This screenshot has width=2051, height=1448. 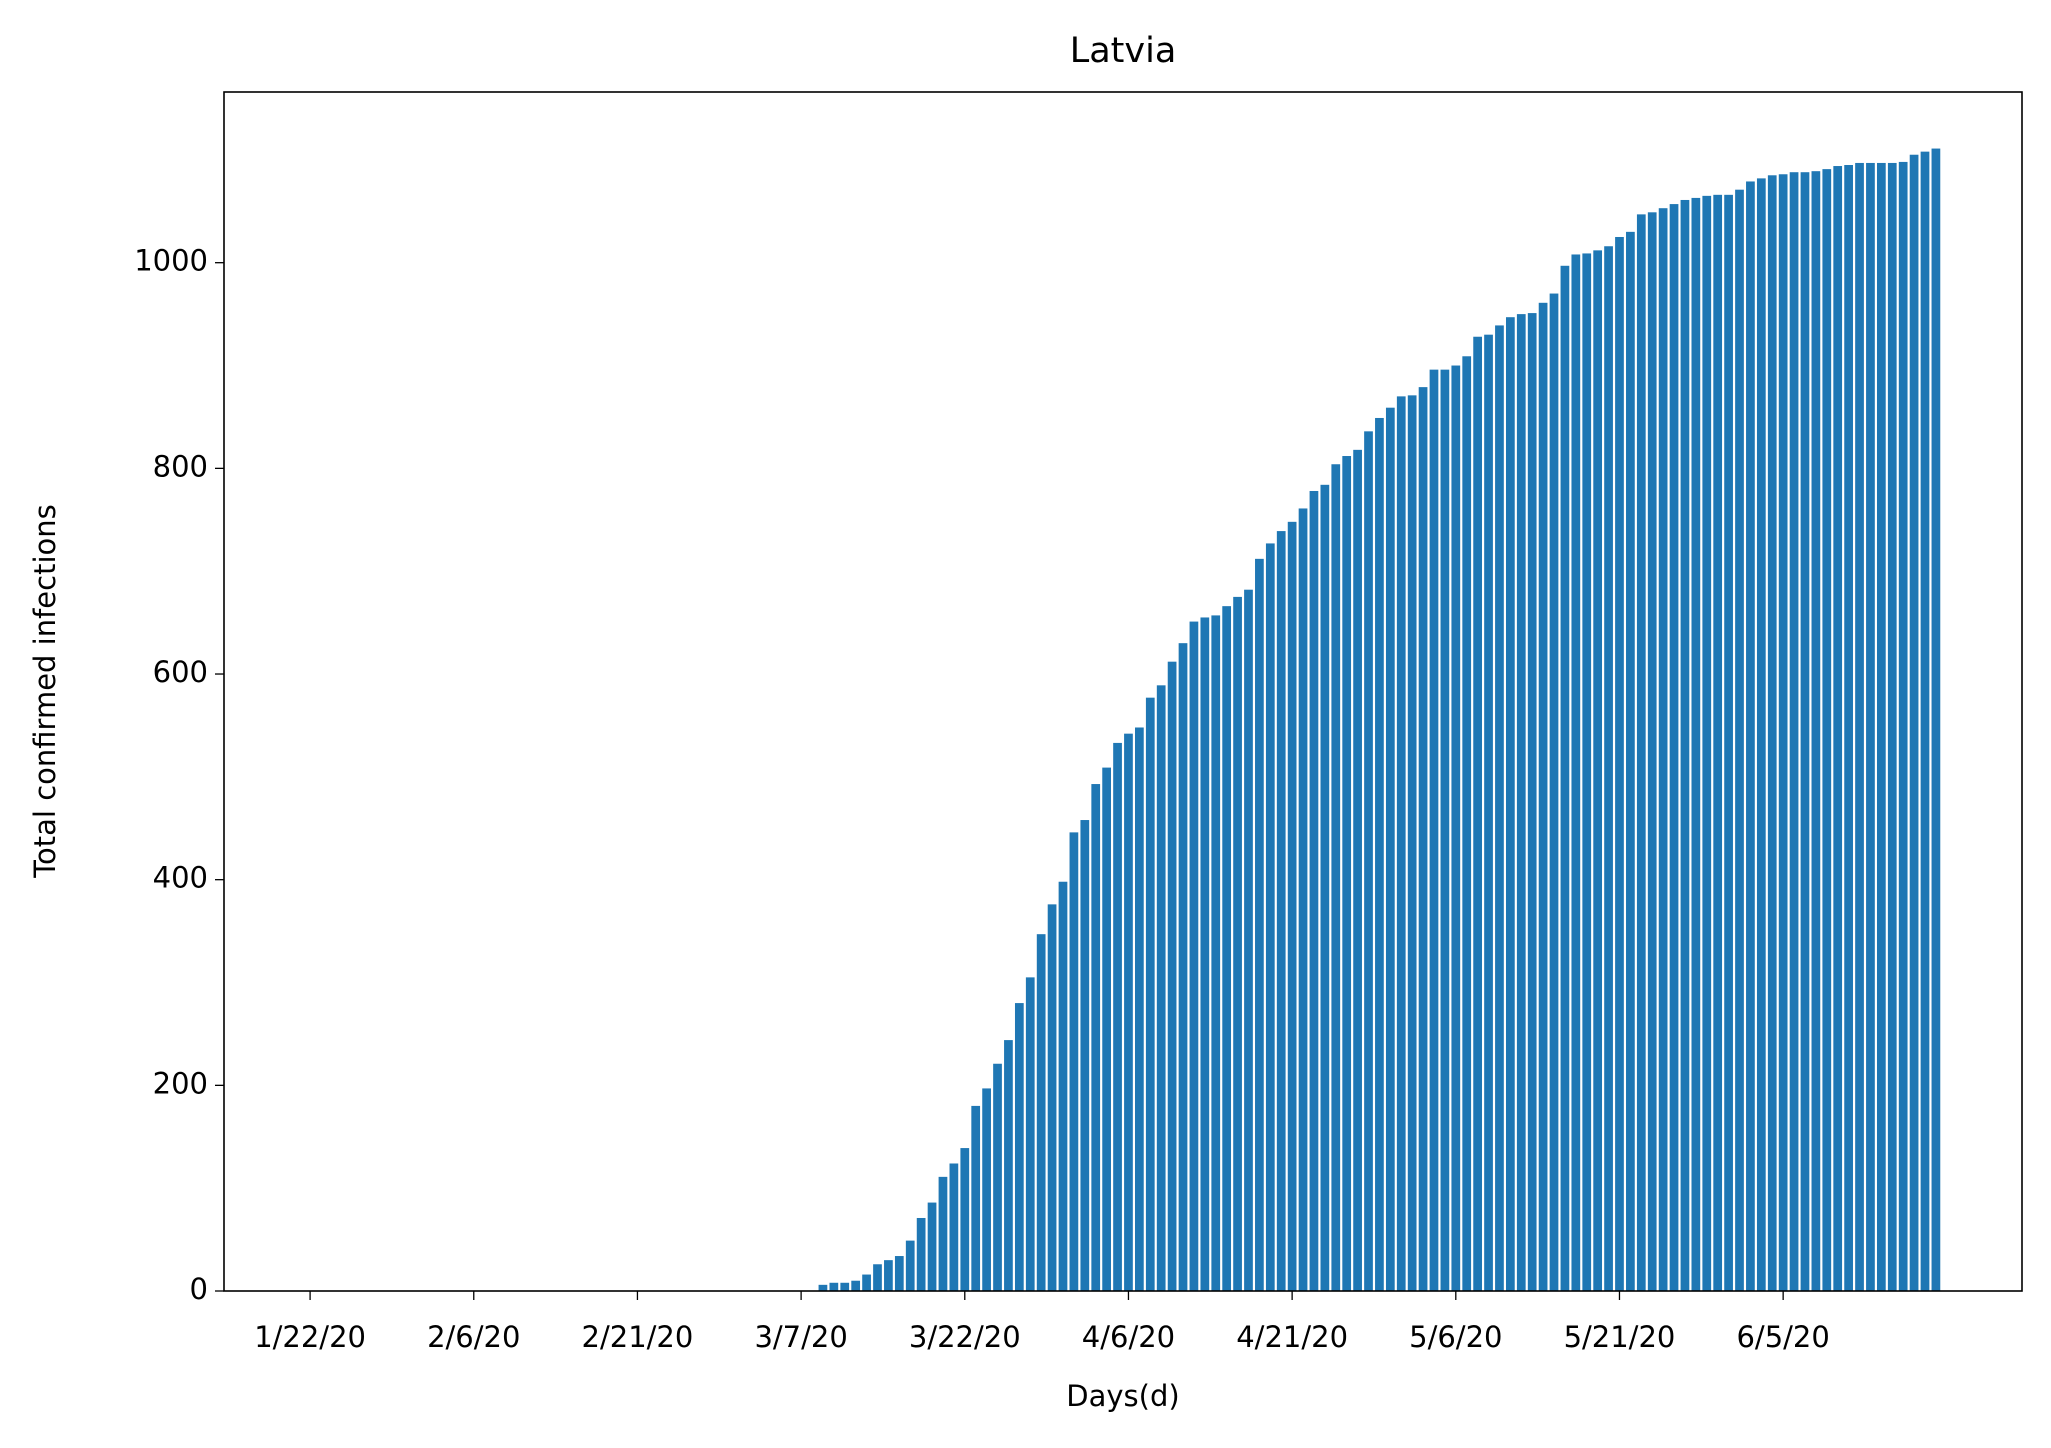 I want to click on y-tick-label: 400, so click(x=180, y=878).